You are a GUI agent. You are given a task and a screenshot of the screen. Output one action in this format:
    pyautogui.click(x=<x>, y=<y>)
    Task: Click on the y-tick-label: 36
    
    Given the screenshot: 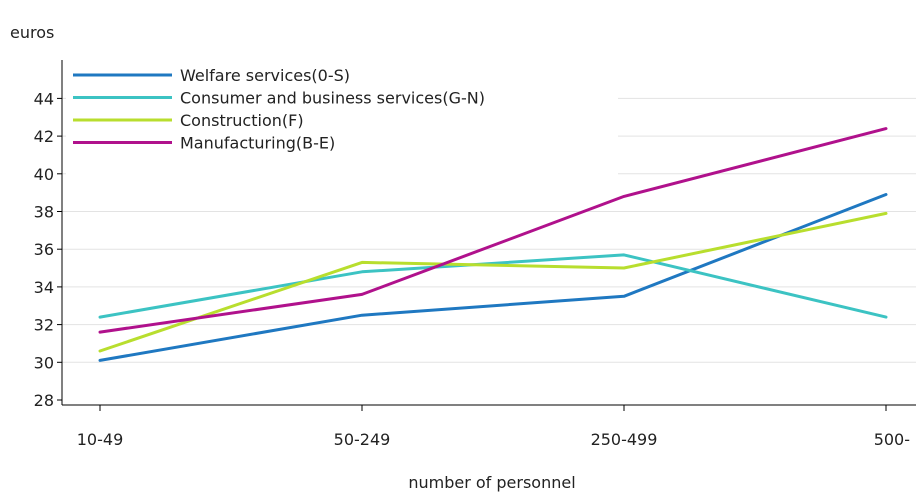 What is the action you would take?
    pyautogui.click(x=44, y=249)
    